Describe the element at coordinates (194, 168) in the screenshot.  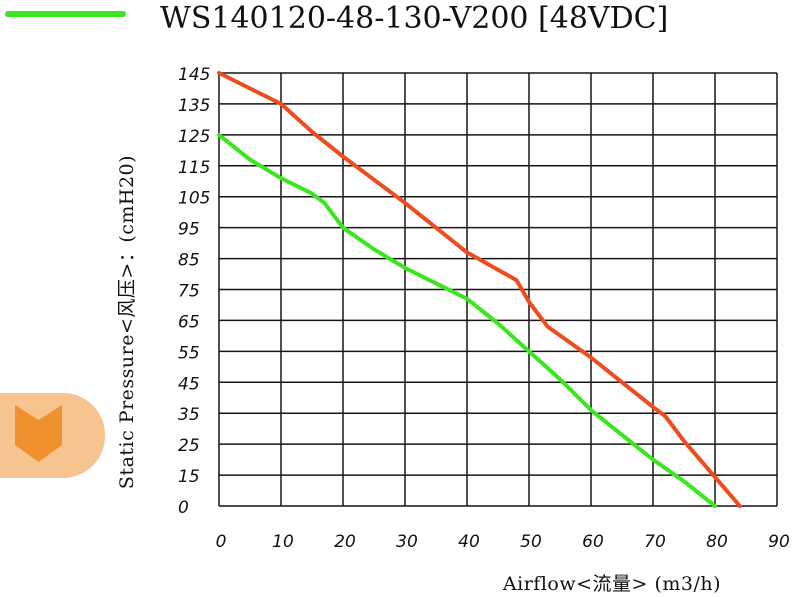
I see `y-tick-label: 115` at that location.